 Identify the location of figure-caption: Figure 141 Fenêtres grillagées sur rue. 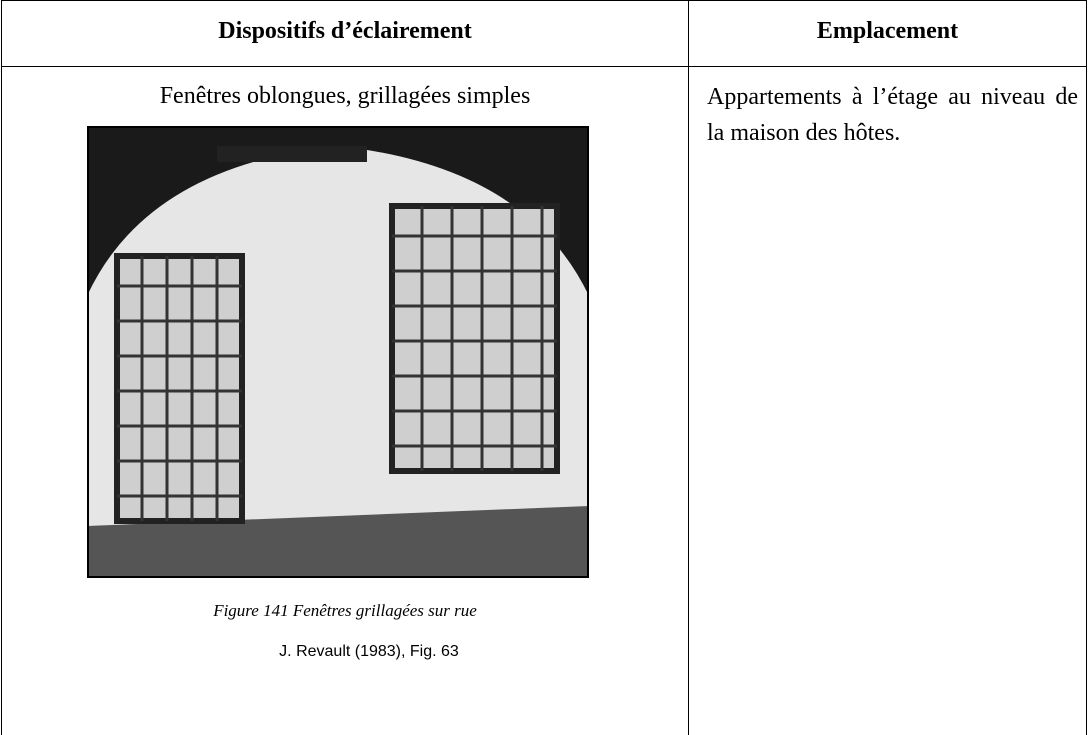
(345, 610).